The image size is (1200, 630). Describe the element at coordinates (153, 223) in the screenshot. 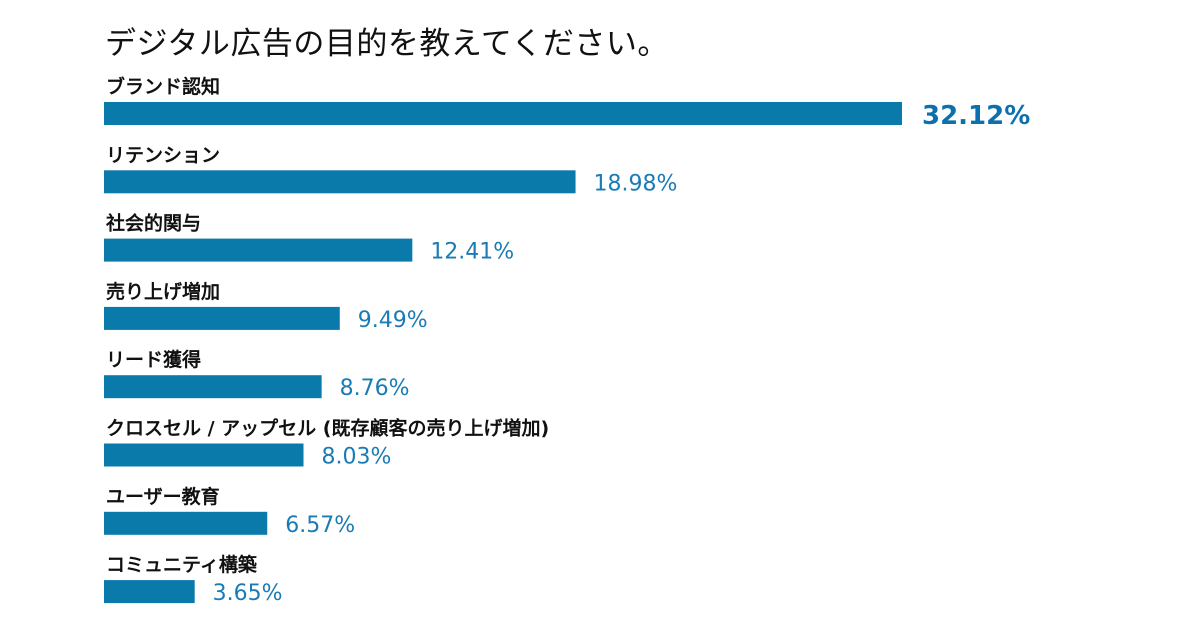

I see `category-label: 社会的関与` at that location.